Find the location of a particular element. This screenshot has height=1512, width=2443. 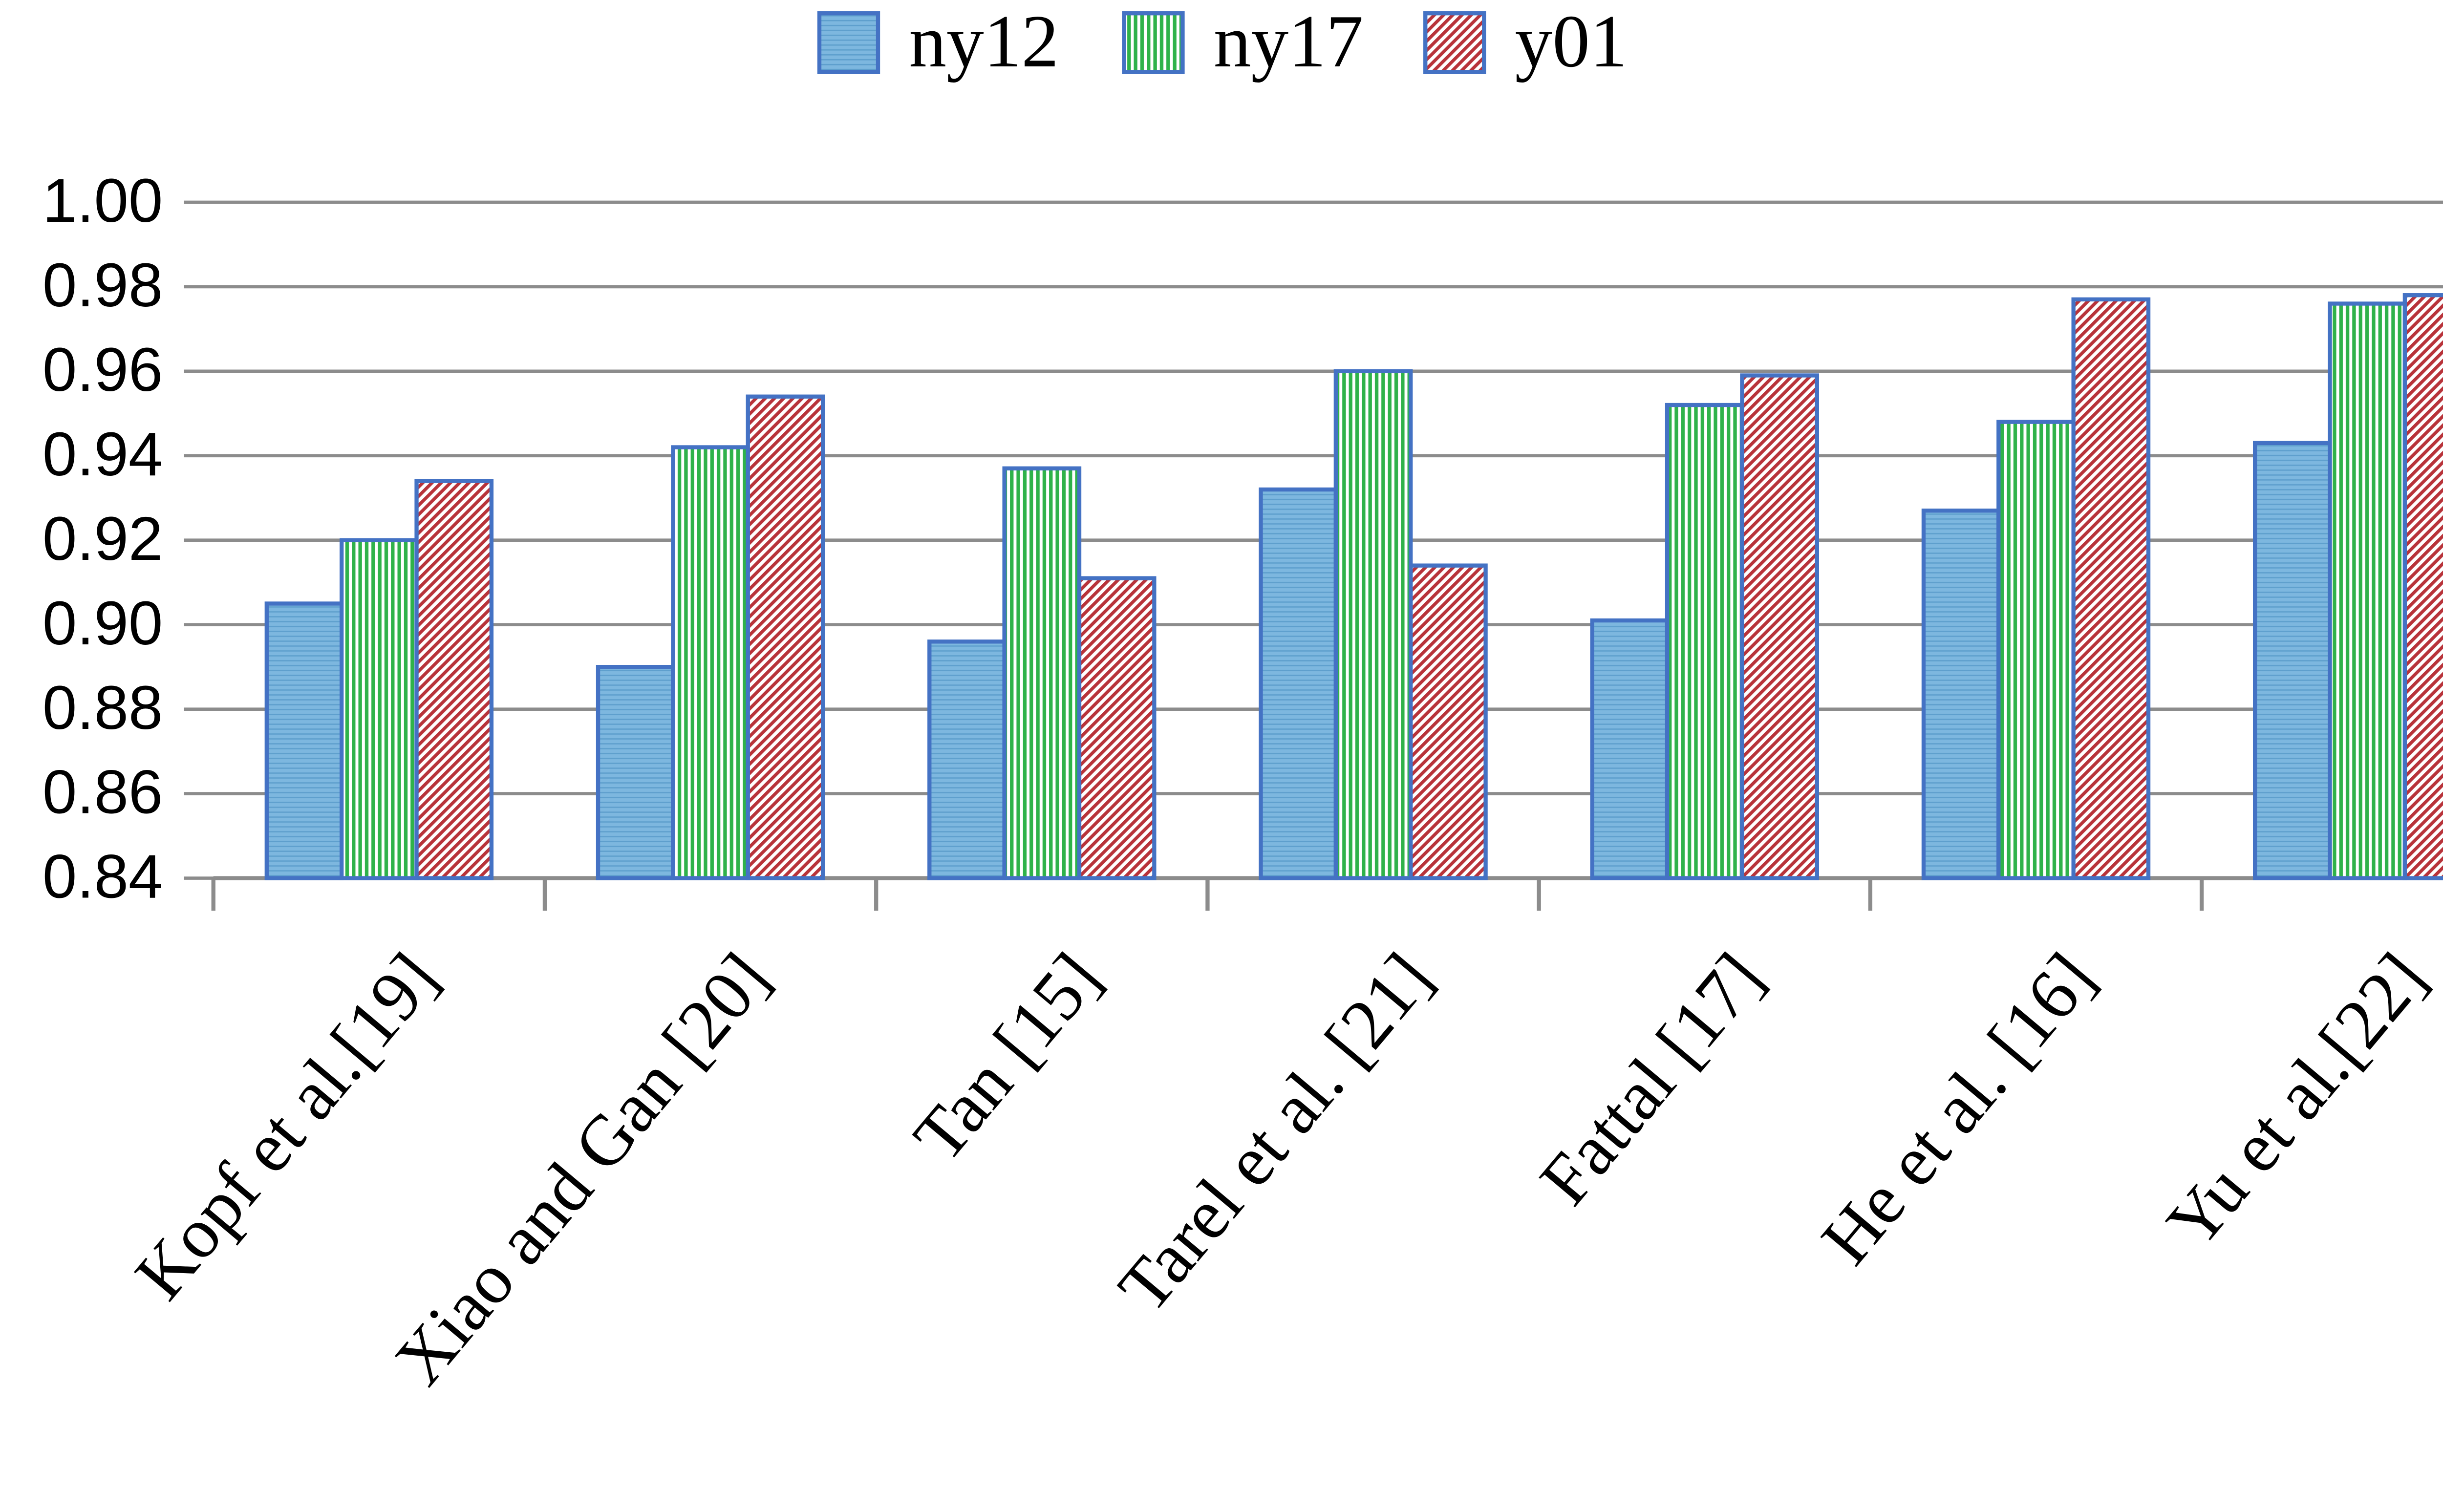

y-tick-label: 0.96 is located at coordinates (103, 369).